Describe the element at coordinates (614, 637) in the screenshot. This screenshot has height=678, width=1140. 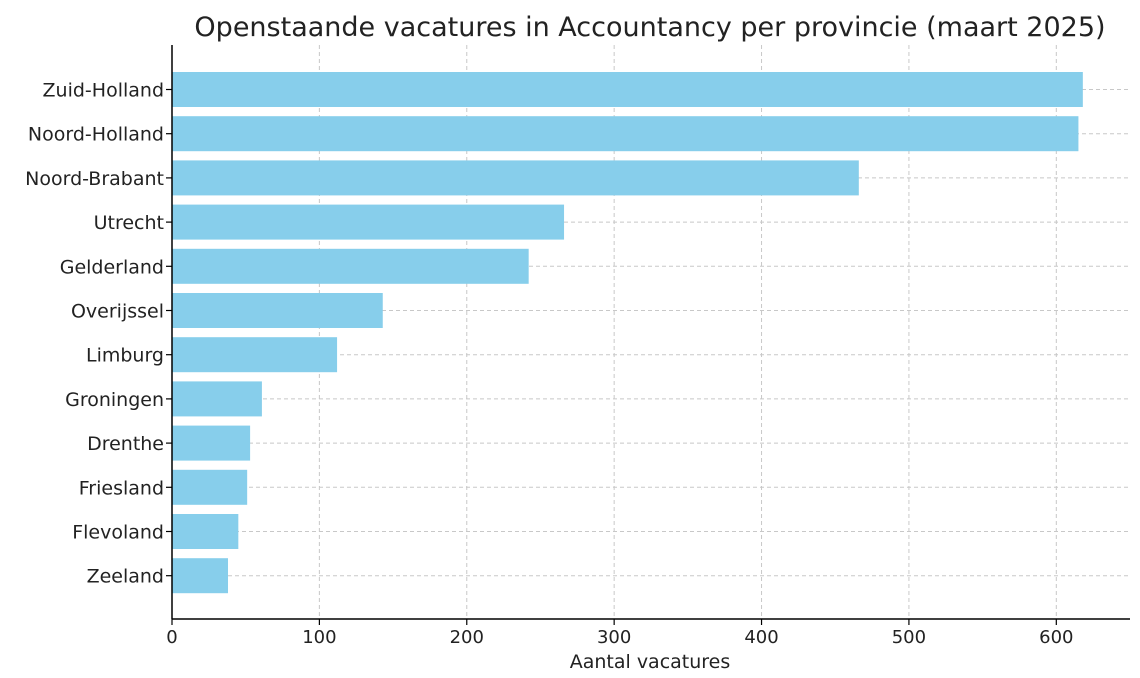
I see `x-tick-label: 300` at that location.